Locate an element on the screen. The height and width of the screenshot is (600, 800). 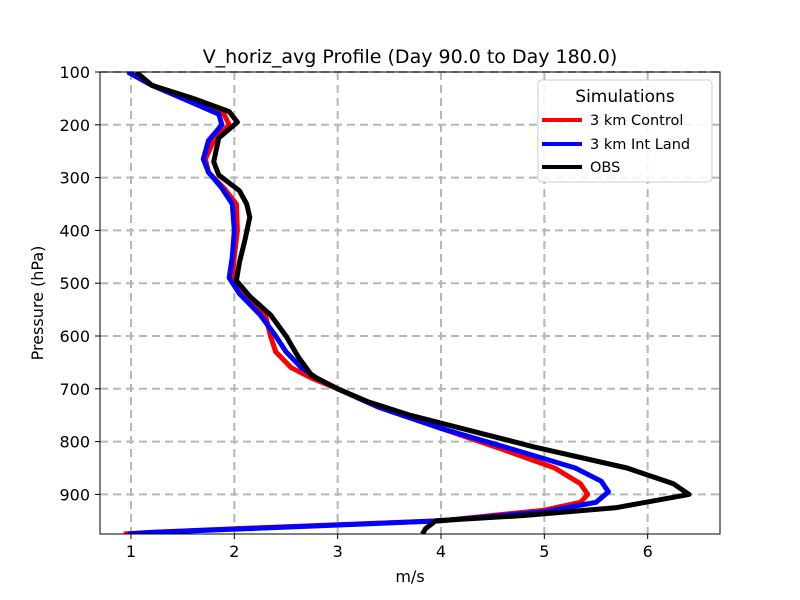
y-tick-label: 700 is located at coordinates (74, 389).